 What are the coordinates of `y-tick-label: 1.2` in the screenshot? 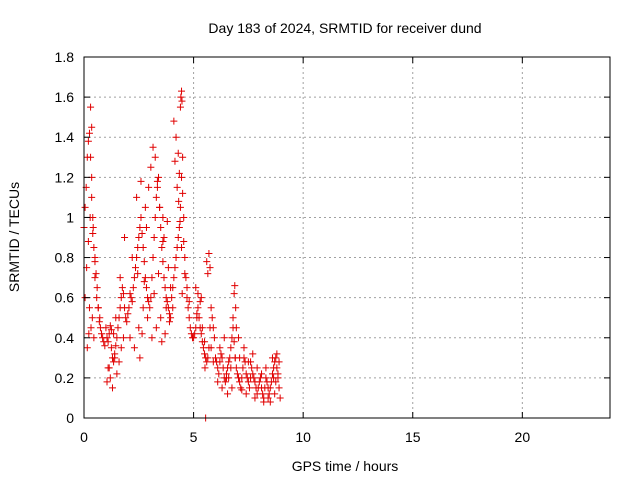 It's located at (65, 177).